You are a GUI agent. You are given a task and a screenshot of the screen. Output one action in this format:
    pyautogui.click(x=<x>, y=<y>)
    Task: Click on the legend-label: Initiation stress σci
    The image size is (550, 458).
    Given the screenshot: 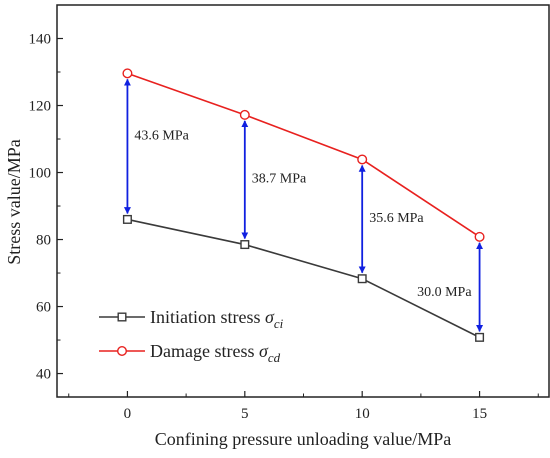 What is the action you would take?
    pyautogui.click(x=217, y=319)
    